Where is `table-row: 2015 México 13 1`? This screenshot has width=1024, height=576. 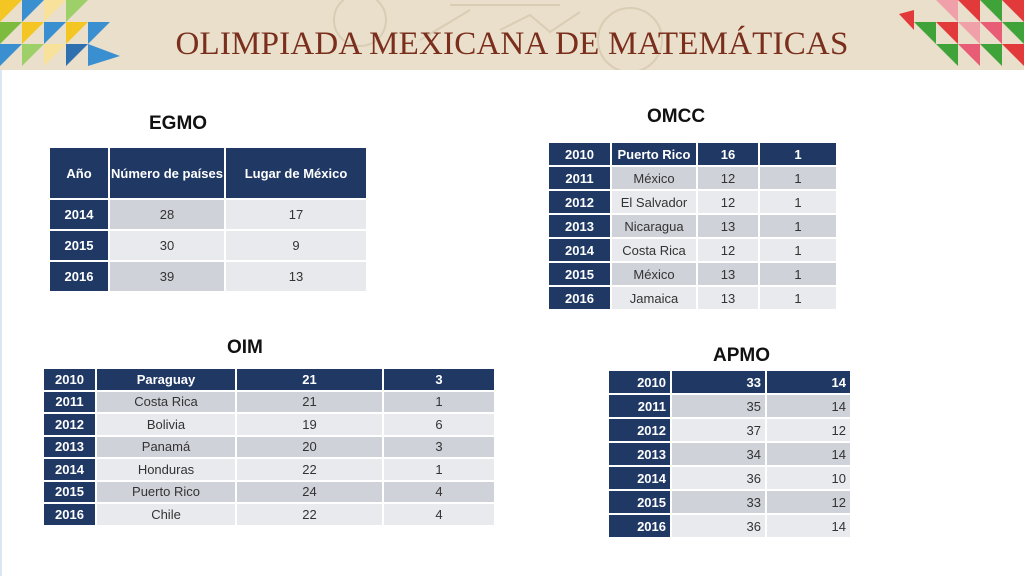
table-row: 2015 México 13 1 is located at coordinates (692, 274).